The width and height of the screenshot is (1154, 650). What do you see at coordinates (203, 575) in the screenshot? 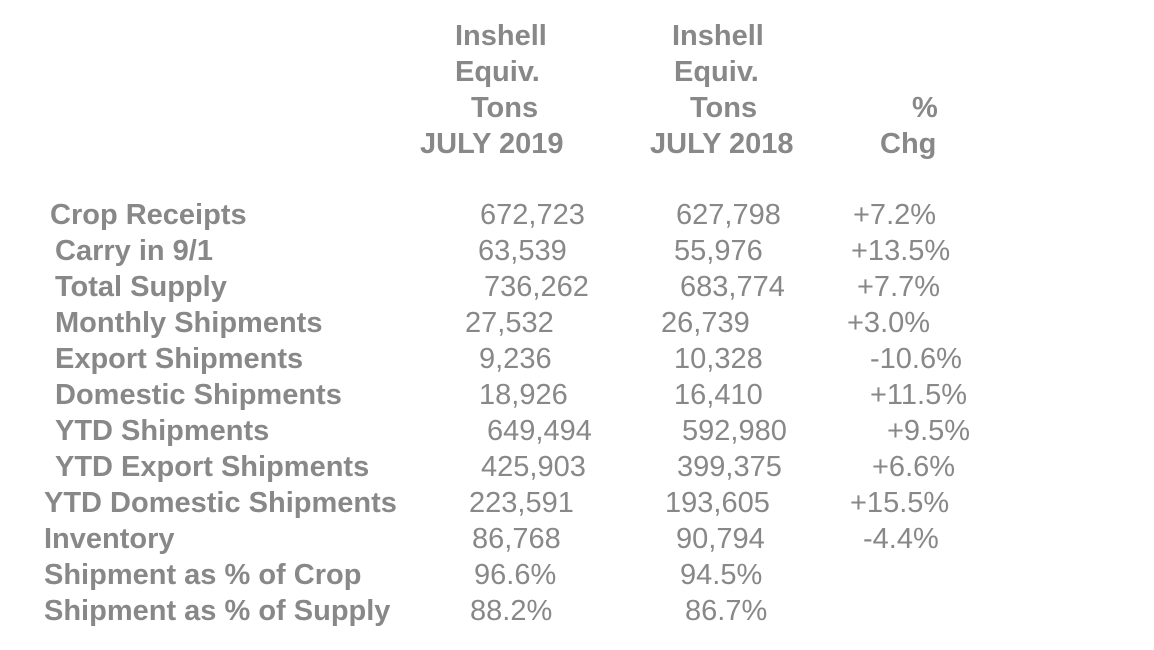
I see `row-label: Shipment as % of Crop` at bounding box center [203, 575].